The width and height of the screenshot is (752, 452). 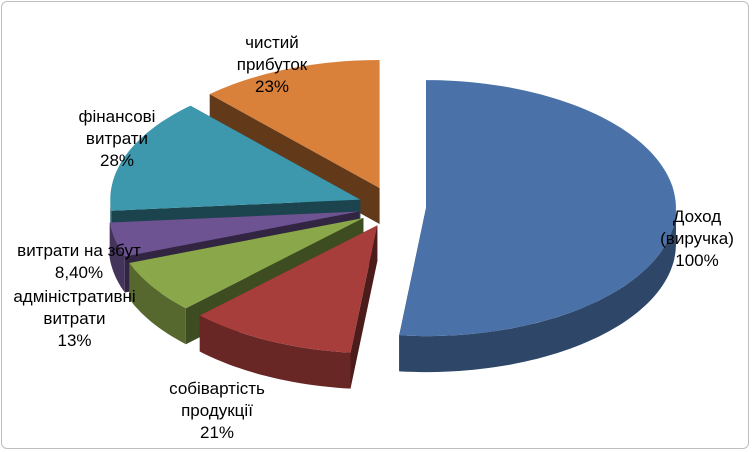 What do you see at coordinates (272, 86) in the screenshot?
I see `value-label: 23%` at bounding box center [272, 86].